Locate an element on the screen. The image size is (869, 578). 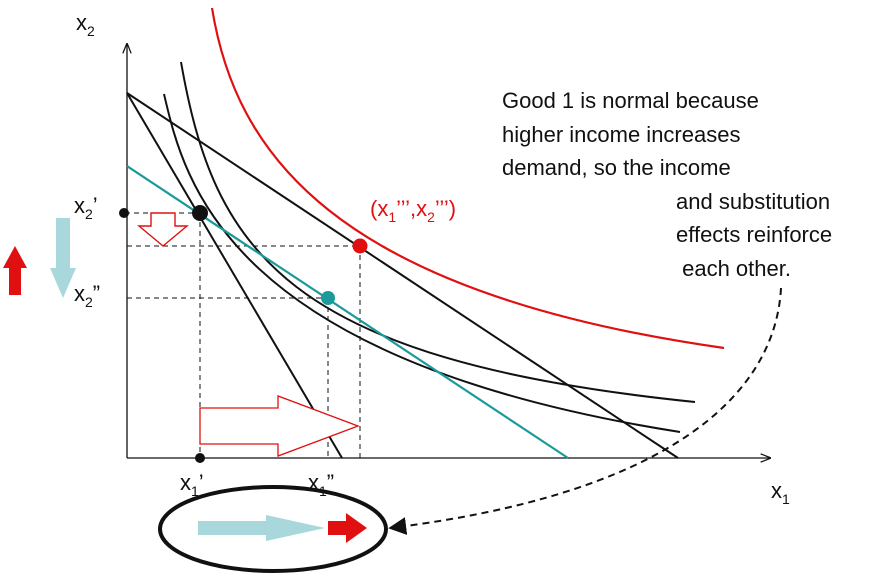
note-line: effects reinforce is located at coordinates (754, 234).